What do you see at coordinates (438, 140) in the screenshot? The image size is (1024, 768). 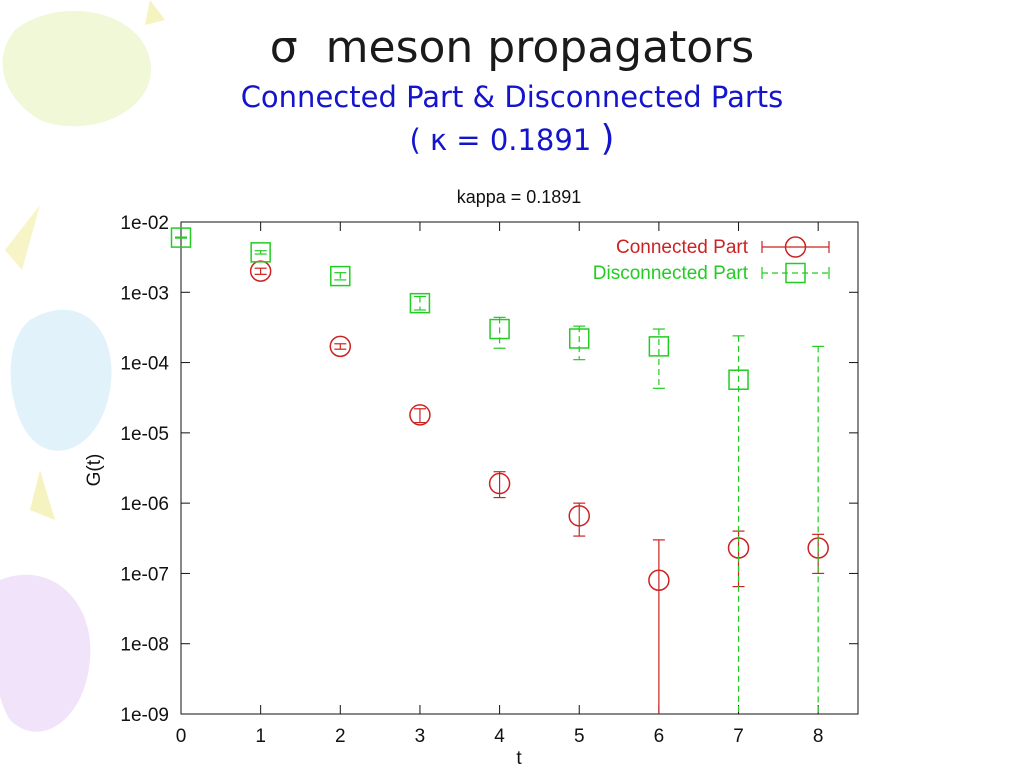 I see `kappa-symbol: κ` at bounding box center [438, 140].